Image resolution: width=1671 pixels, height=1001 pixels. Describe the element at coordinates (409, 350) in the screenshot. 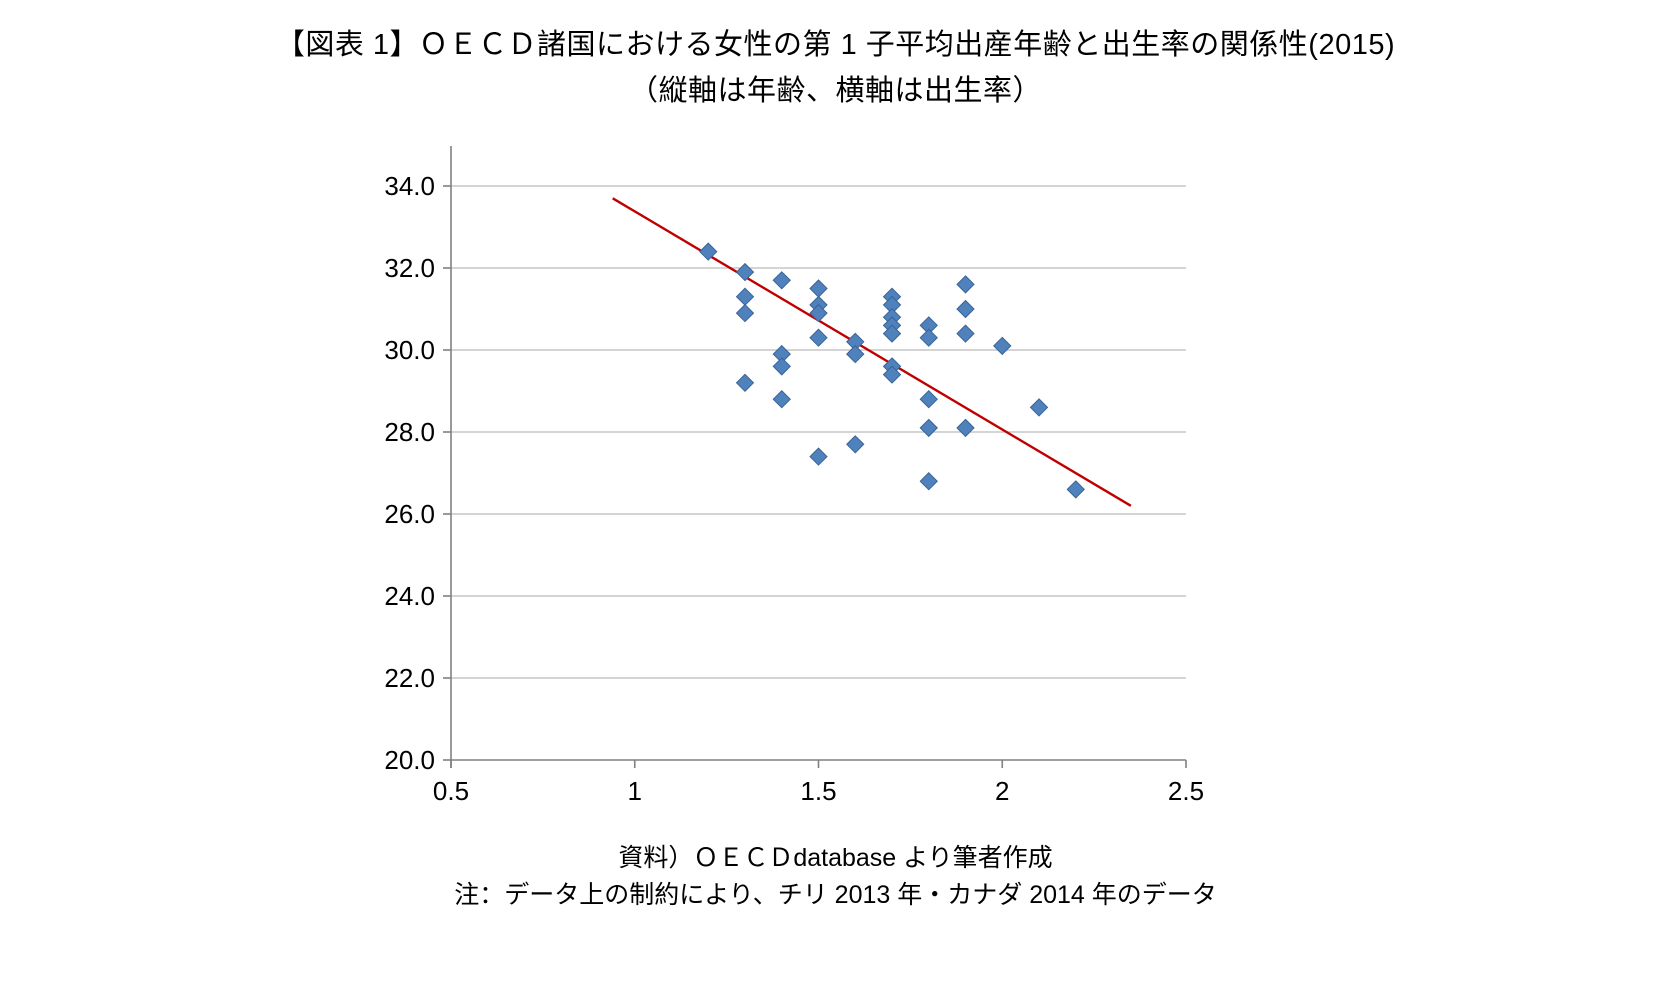

I see `svg-text: 30.0` at that location.